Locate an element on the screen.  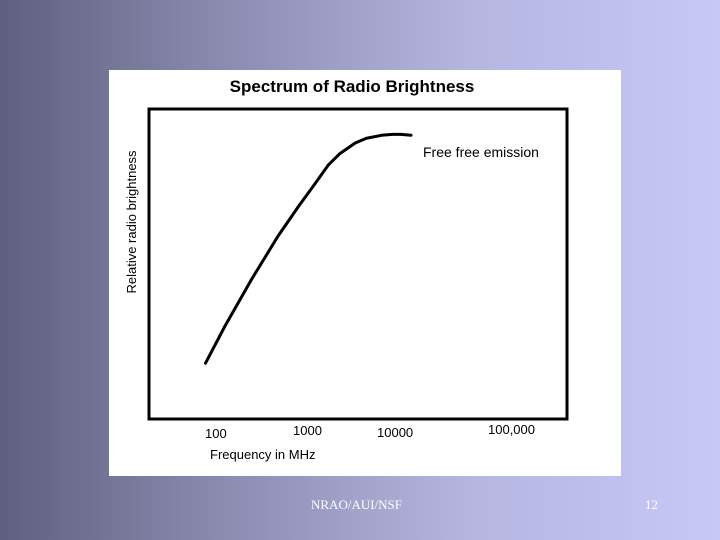
annotation-free-free: Free free emission is located at coordinates (481, 152).